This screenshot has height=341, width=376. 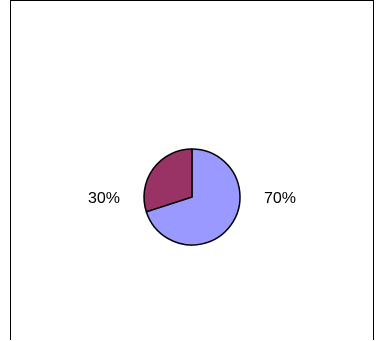 I want to click on pie-labels: 70% 30%, so click(x=192, y=198).